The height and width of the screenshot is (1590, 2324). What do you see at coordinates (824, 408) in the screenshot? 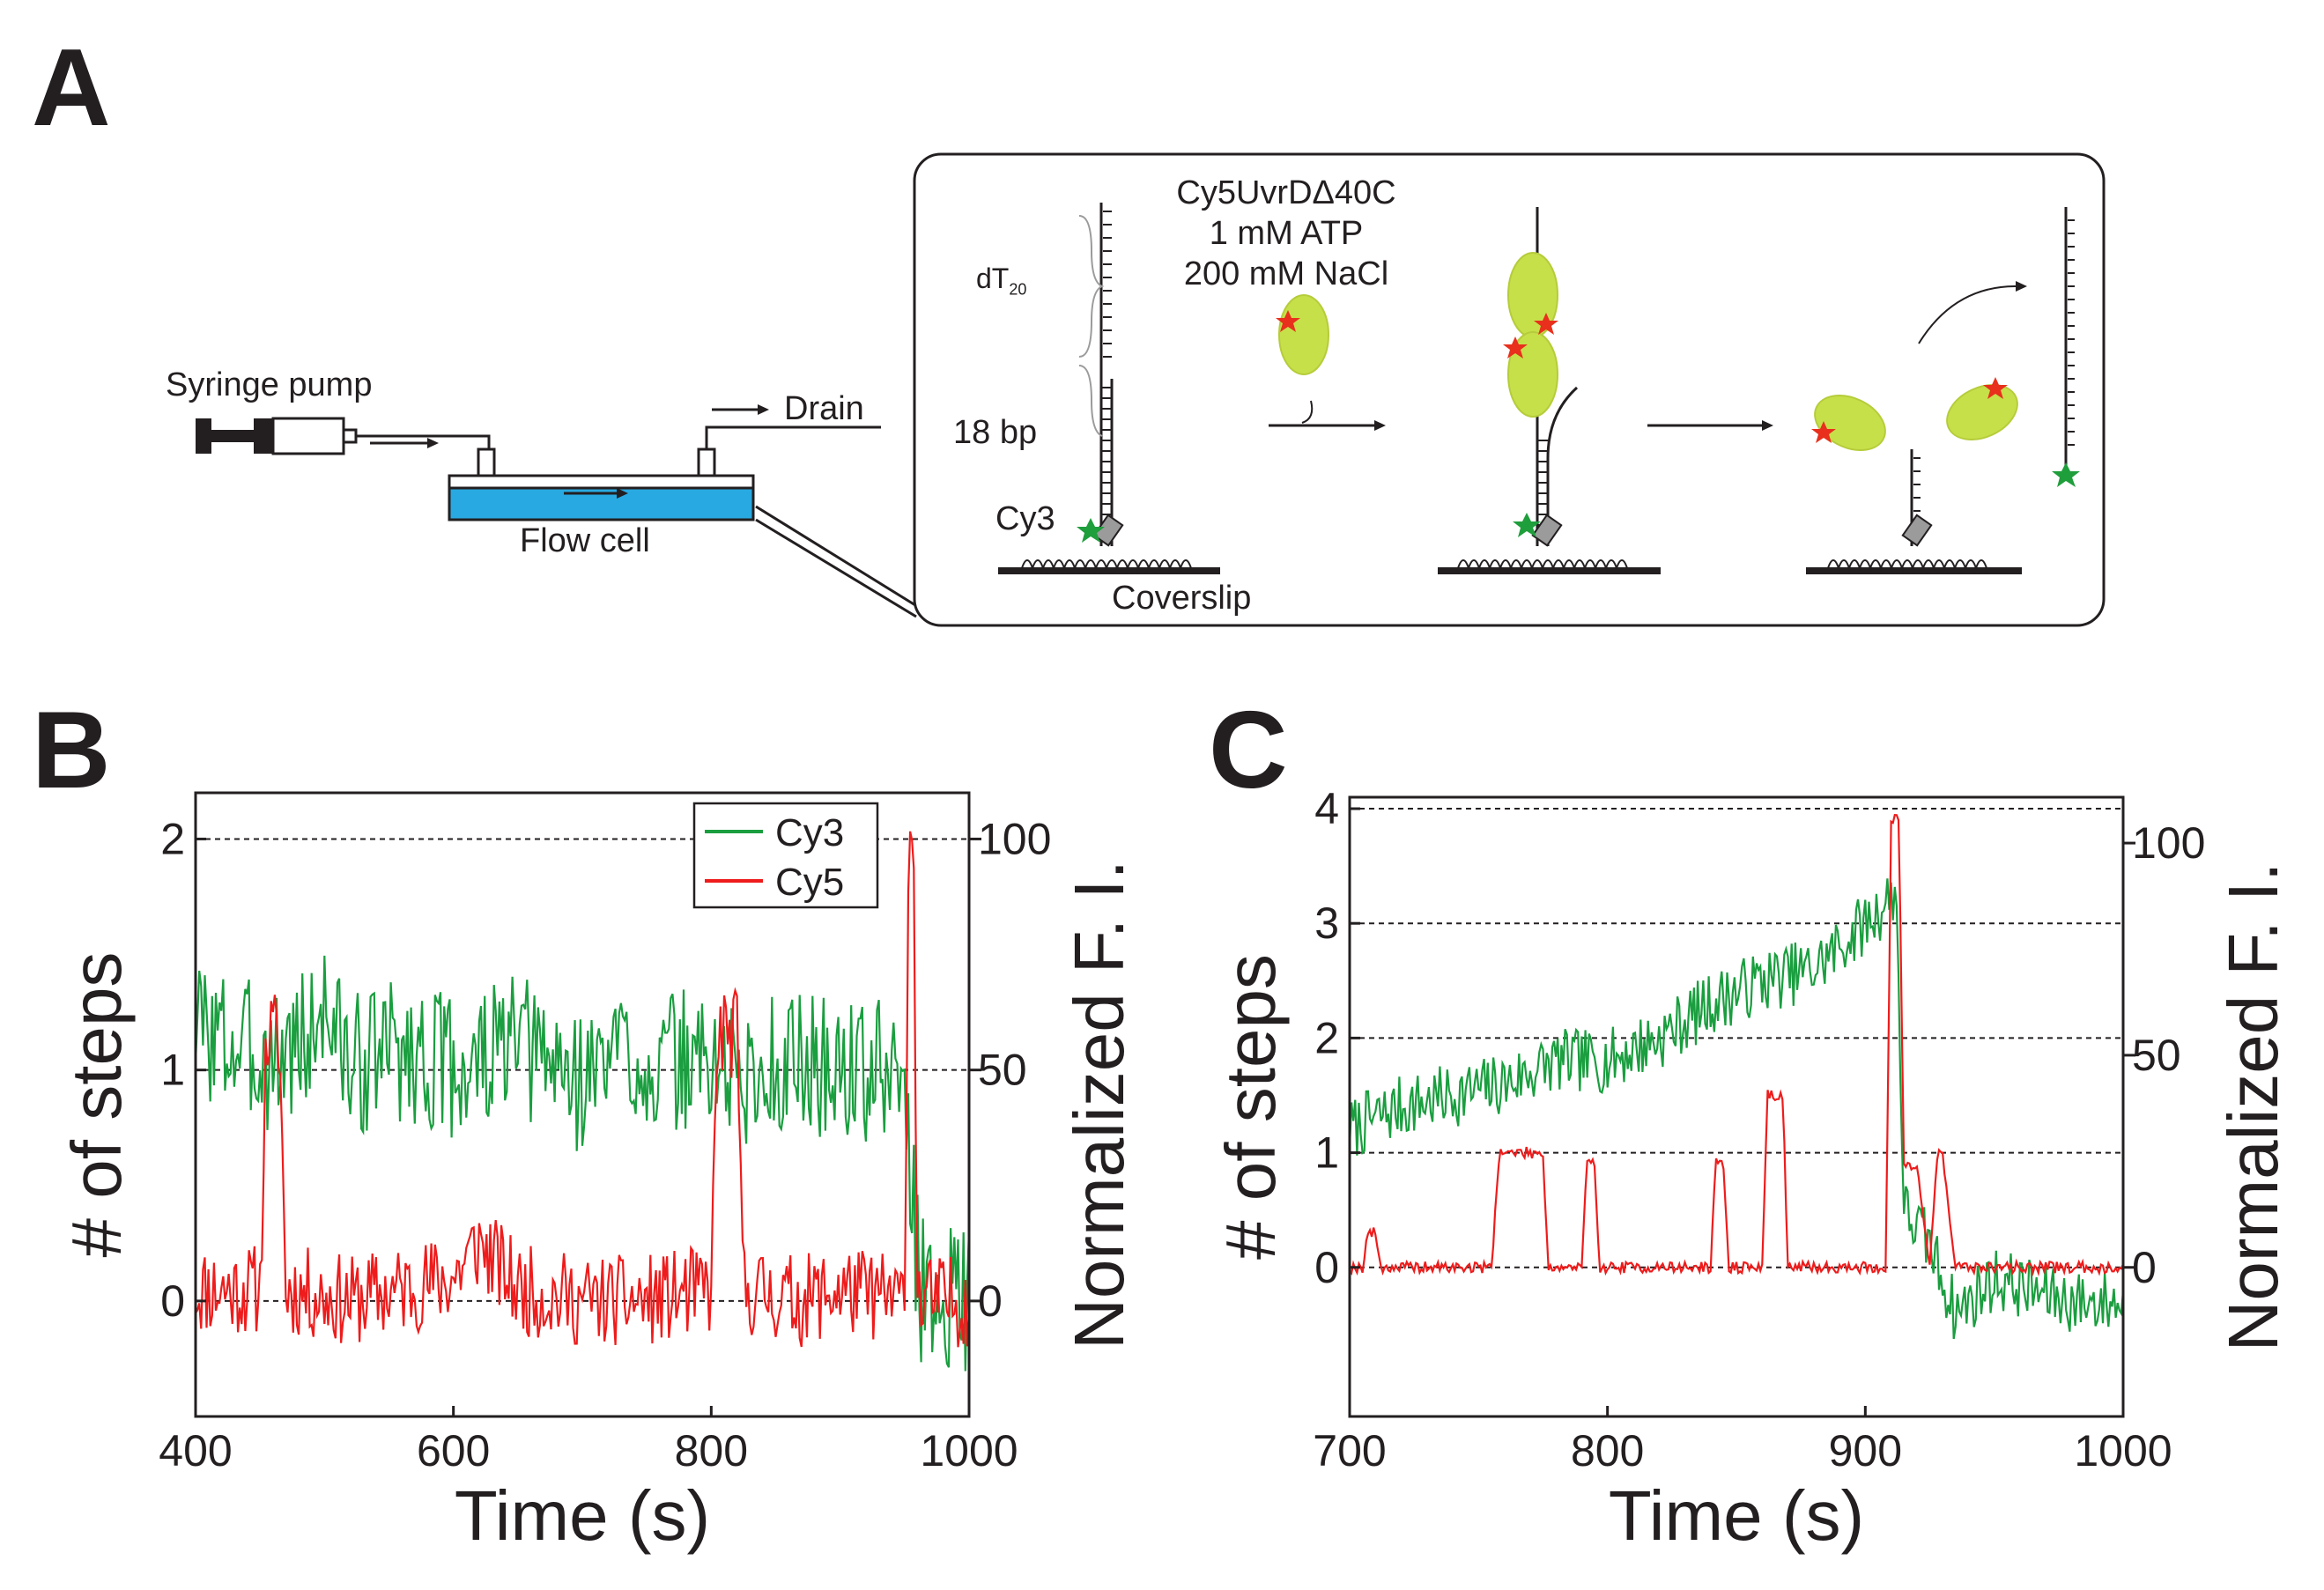
I see `drain-label: Drain` at bounding box center [824, 408].